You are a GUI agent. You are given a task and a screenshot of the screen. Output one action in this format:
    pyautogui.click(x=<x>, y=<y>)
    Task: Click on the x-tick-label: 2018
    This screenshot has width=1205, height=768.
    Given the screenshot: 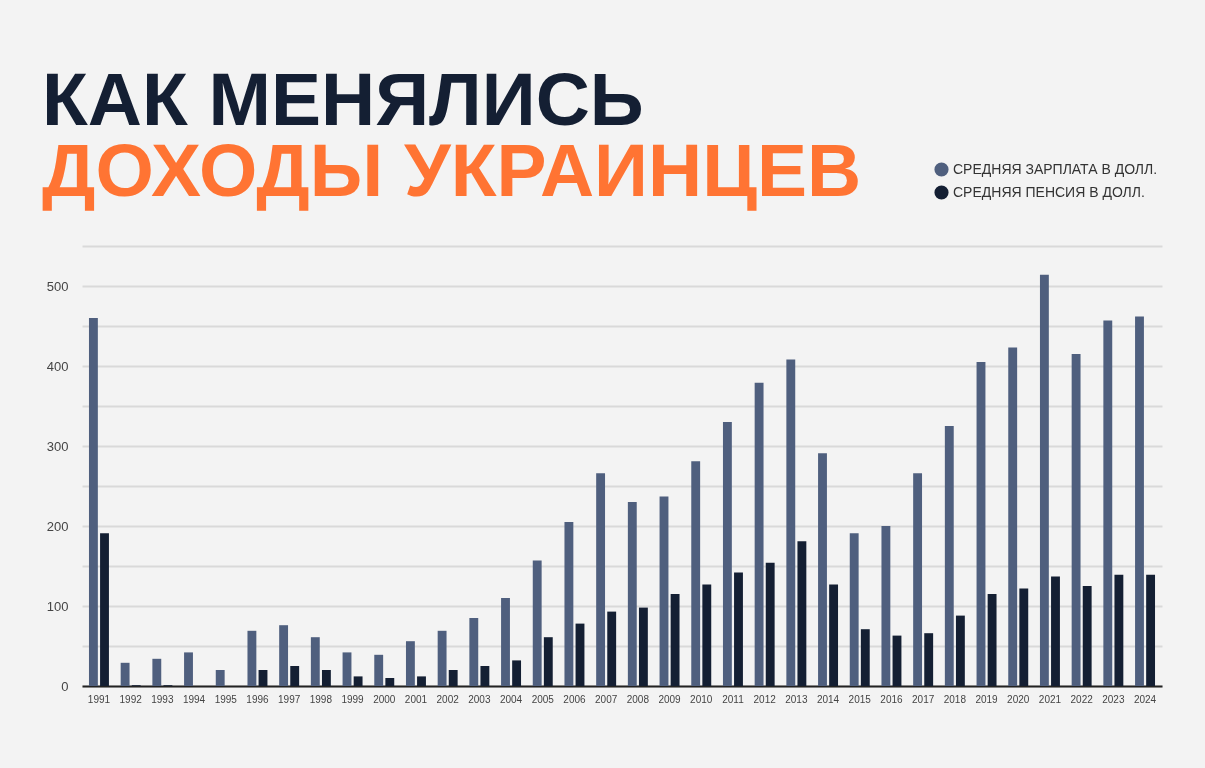 What is the action you would take?
    pyautogui.click(x=955, y=699)
    